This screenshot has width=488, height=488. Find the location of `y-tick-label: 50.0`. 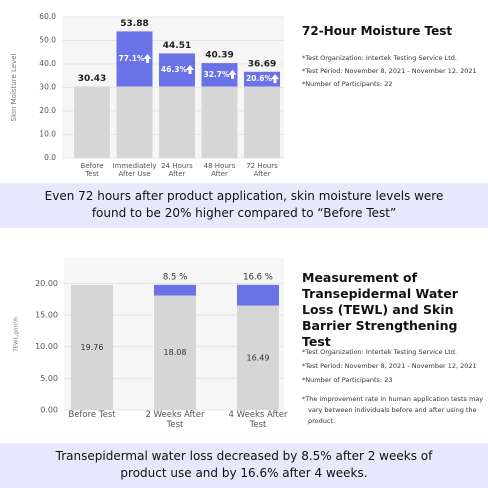

y-tick-label: 50.0 is located at coordinates (47, 40).